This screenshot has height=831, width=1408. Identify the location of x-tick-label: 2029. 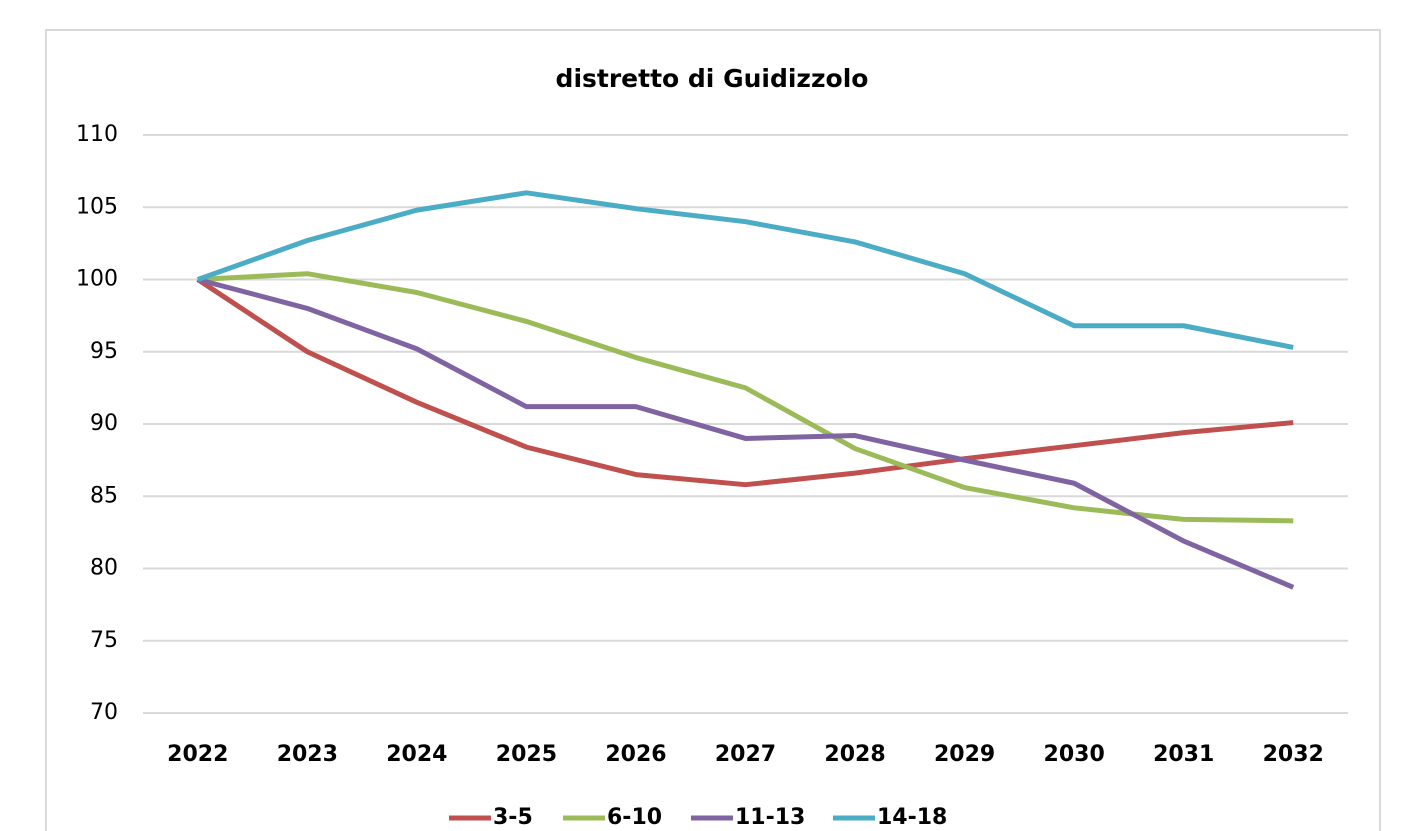
(964, 754).